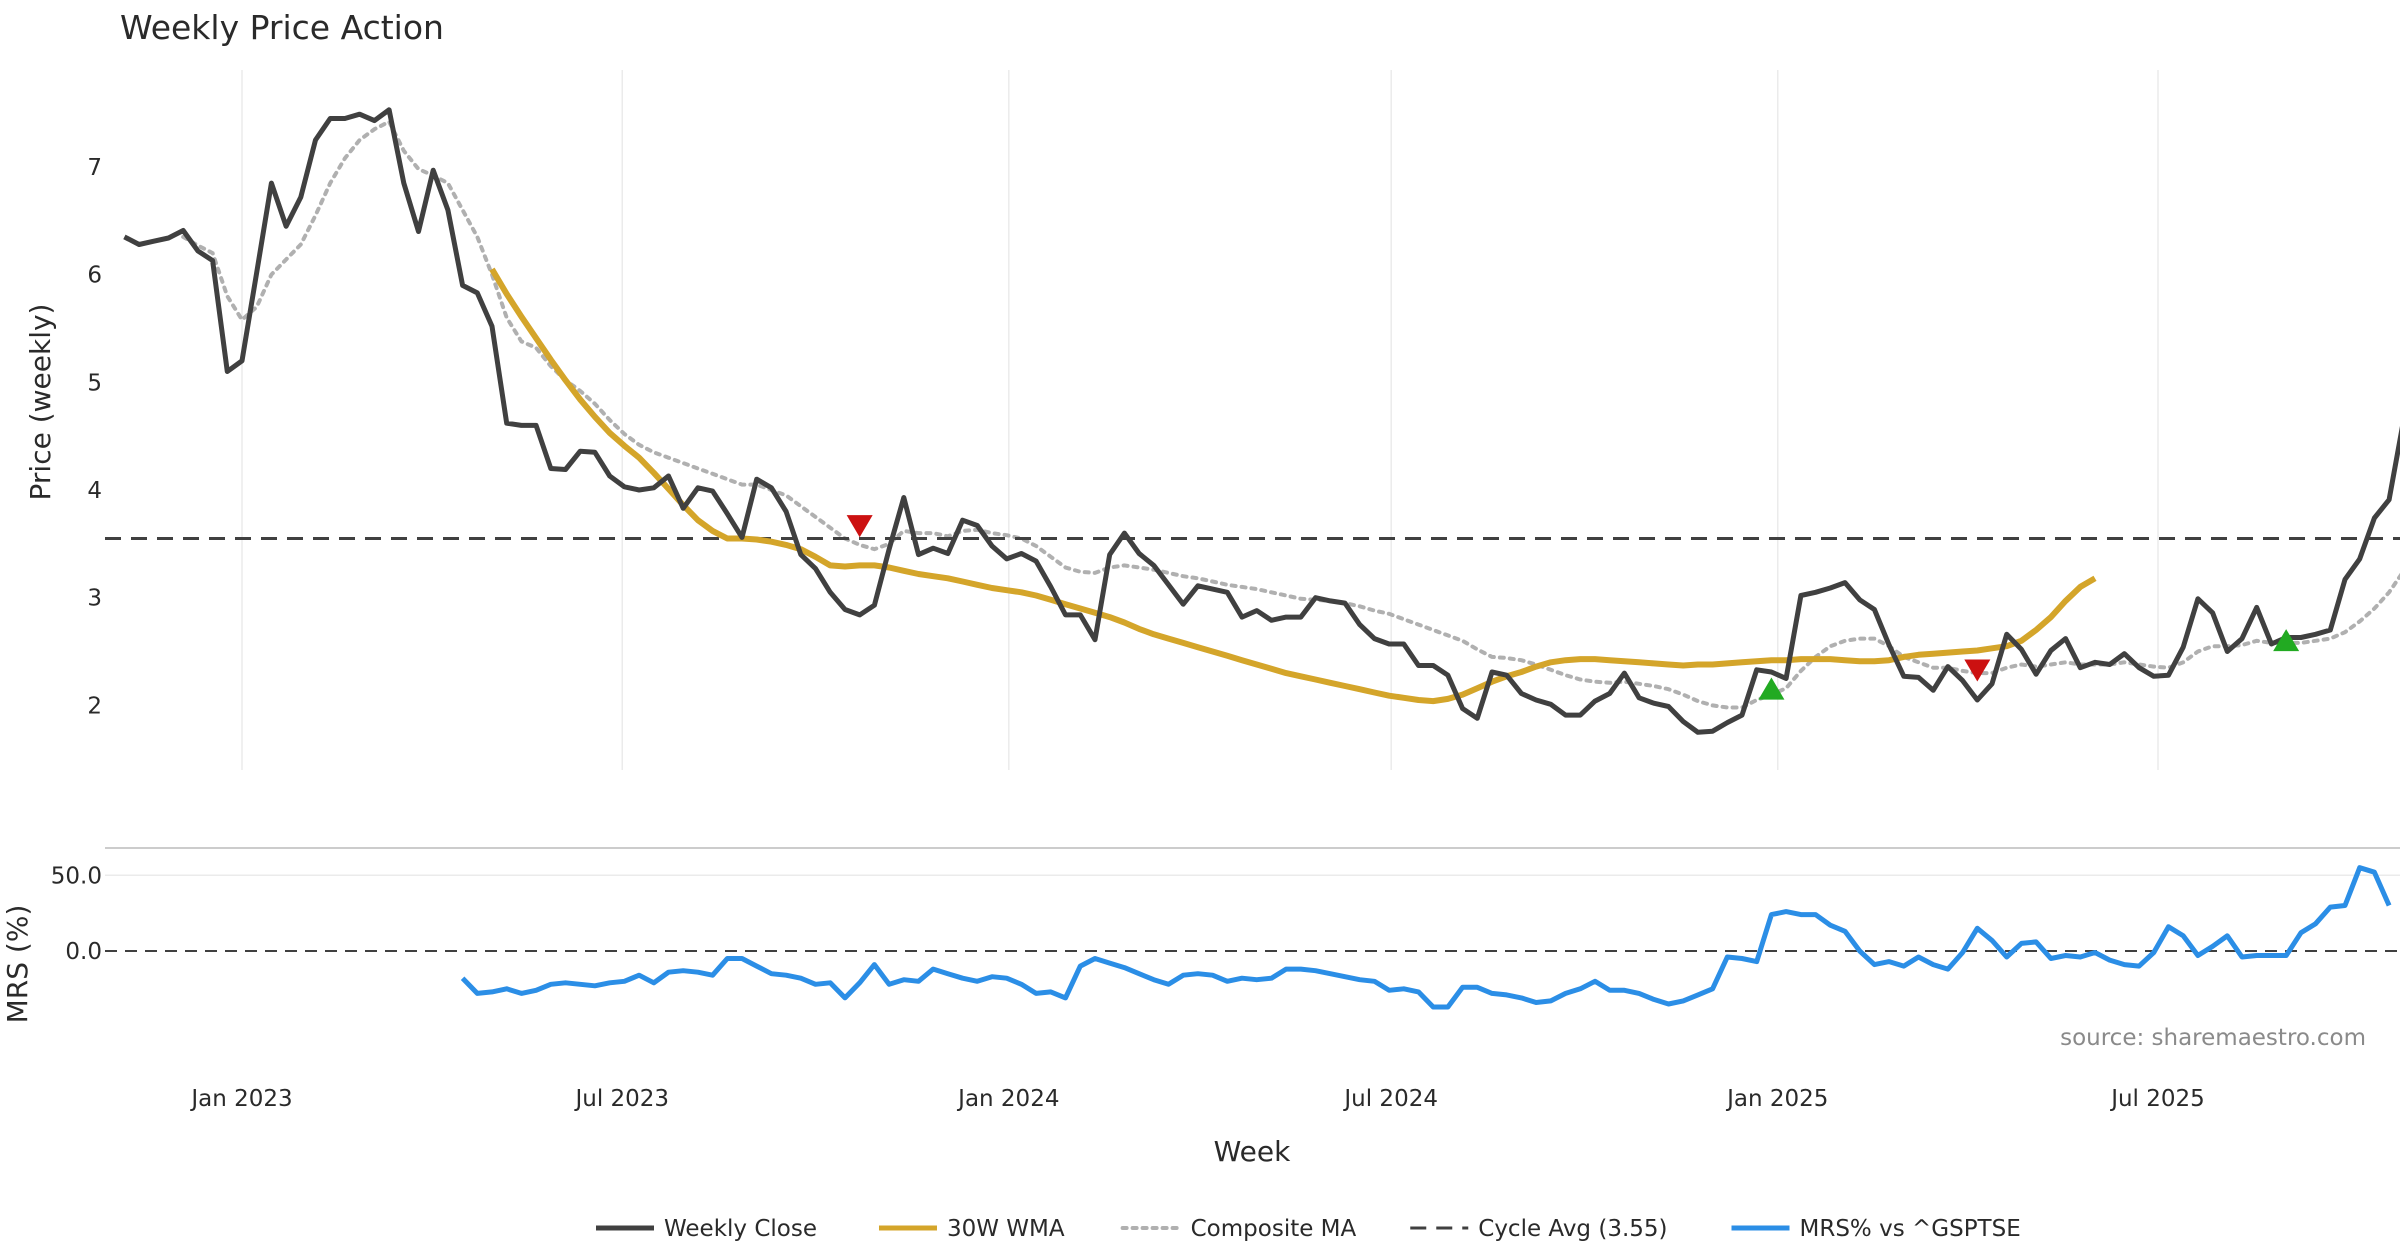  What do you see at coordinates (1426, 937) in the screenshot?
I see `series-mrs` at bounding box center [1426, 937].